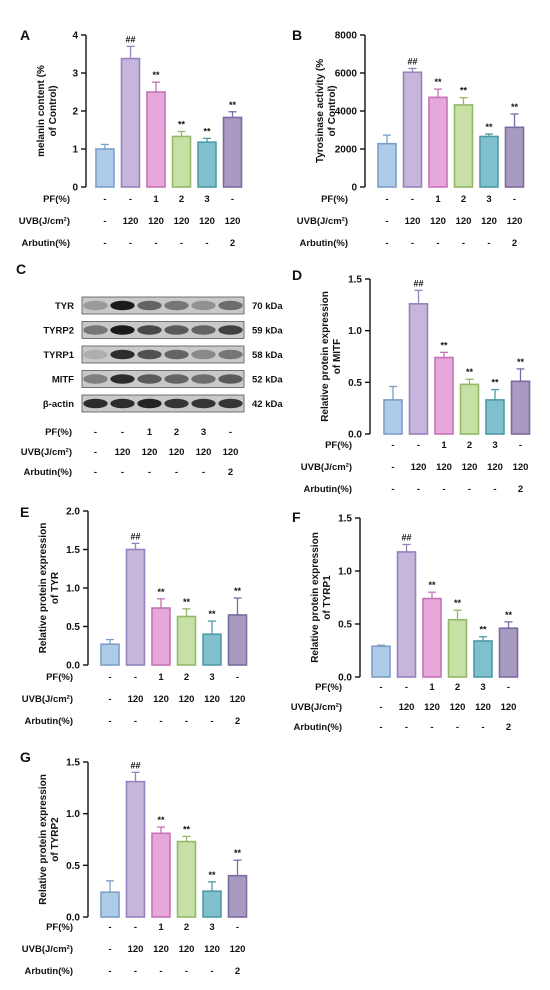 This screenshot has width=550, height=990. Describe the element at coordinates (337, 357) in the screenshot. I see `y-axis-label-line: of MITF` at that location.